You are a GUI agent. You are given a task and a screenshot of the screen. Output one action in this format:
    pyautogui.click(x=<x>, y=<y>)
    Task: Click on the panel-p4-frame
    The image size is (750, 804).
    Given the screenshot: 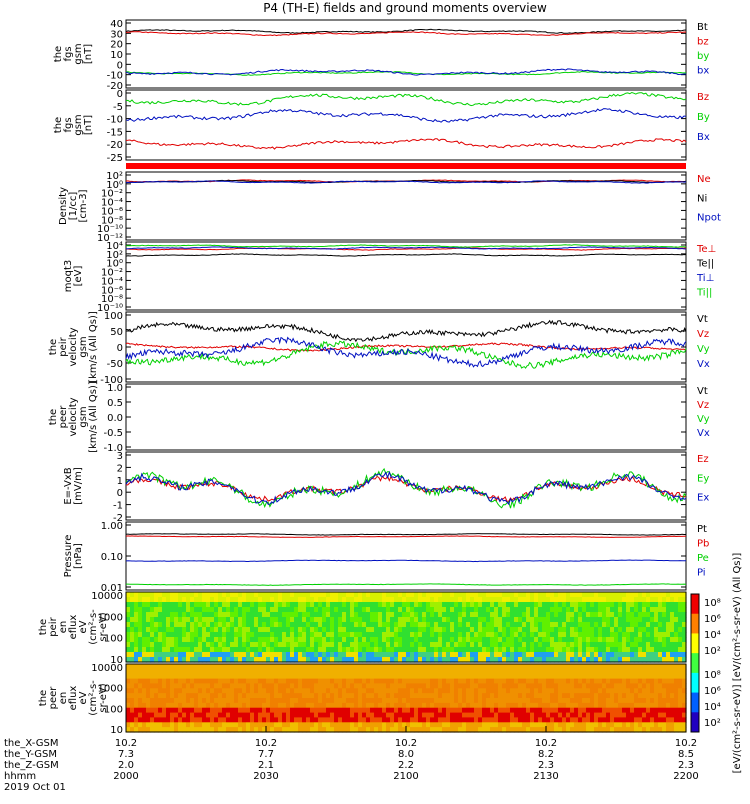 What is the action you would take?
    pyautogui.click(x=406, y=276)
    